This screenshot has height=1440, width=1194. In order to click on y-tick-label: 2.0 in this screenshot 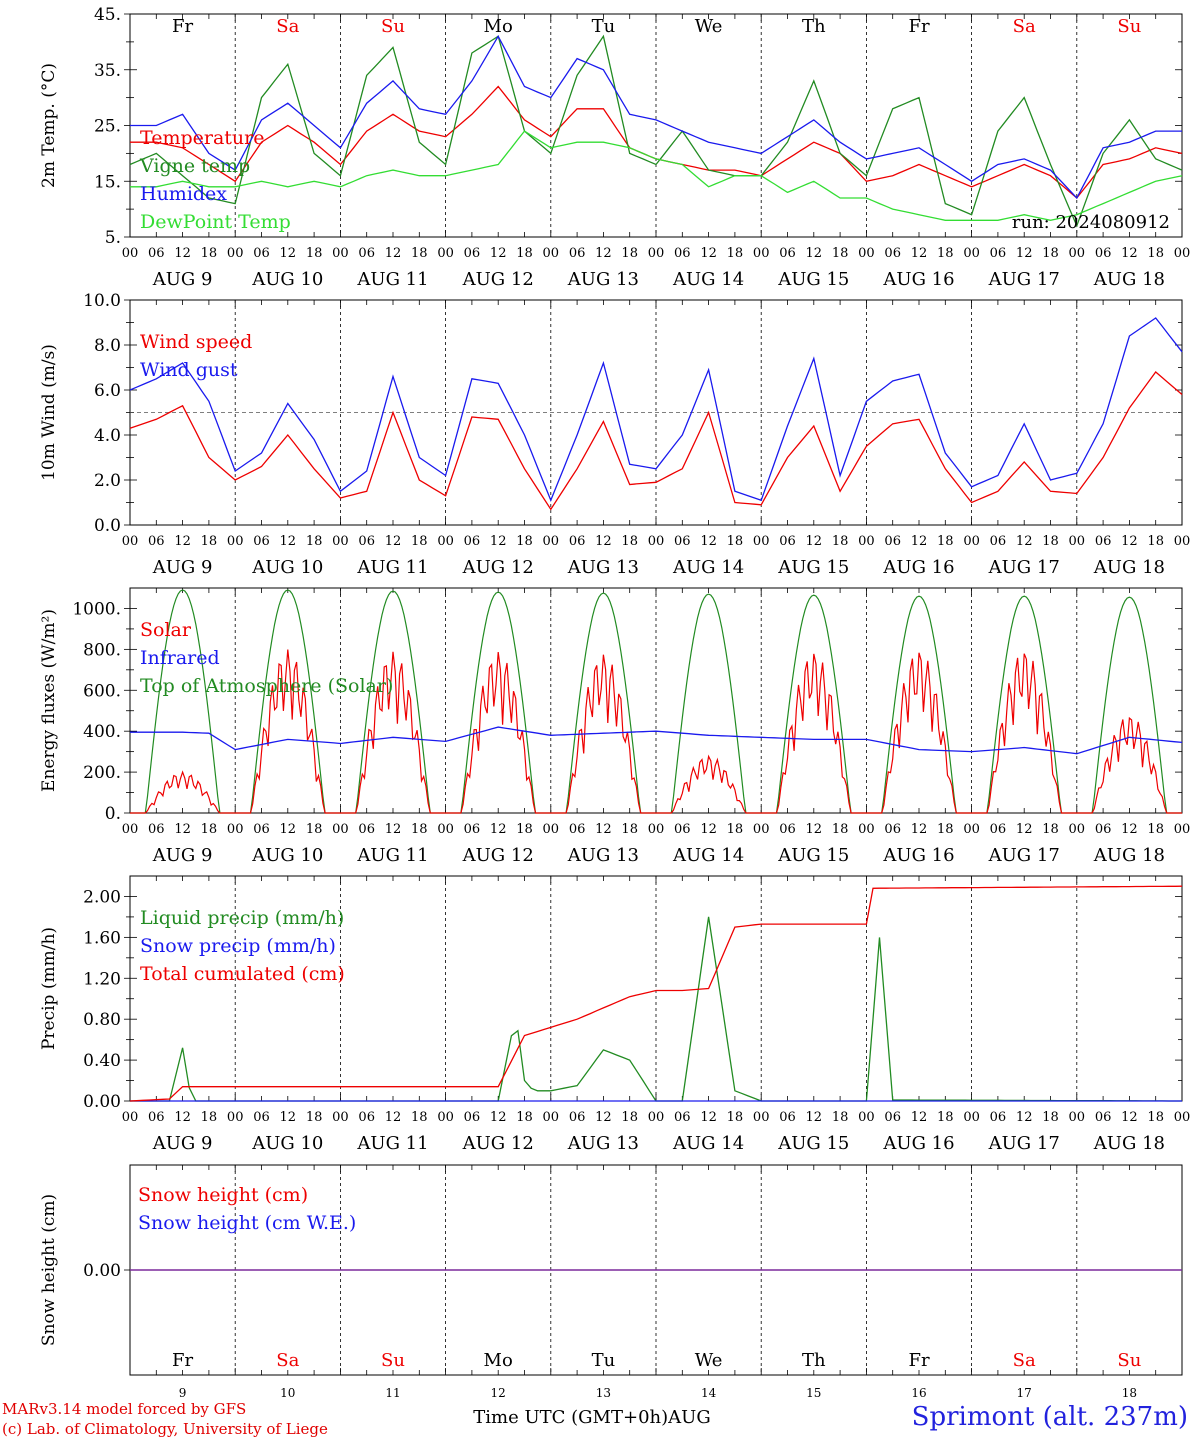, I will do `click(107, 481)`.